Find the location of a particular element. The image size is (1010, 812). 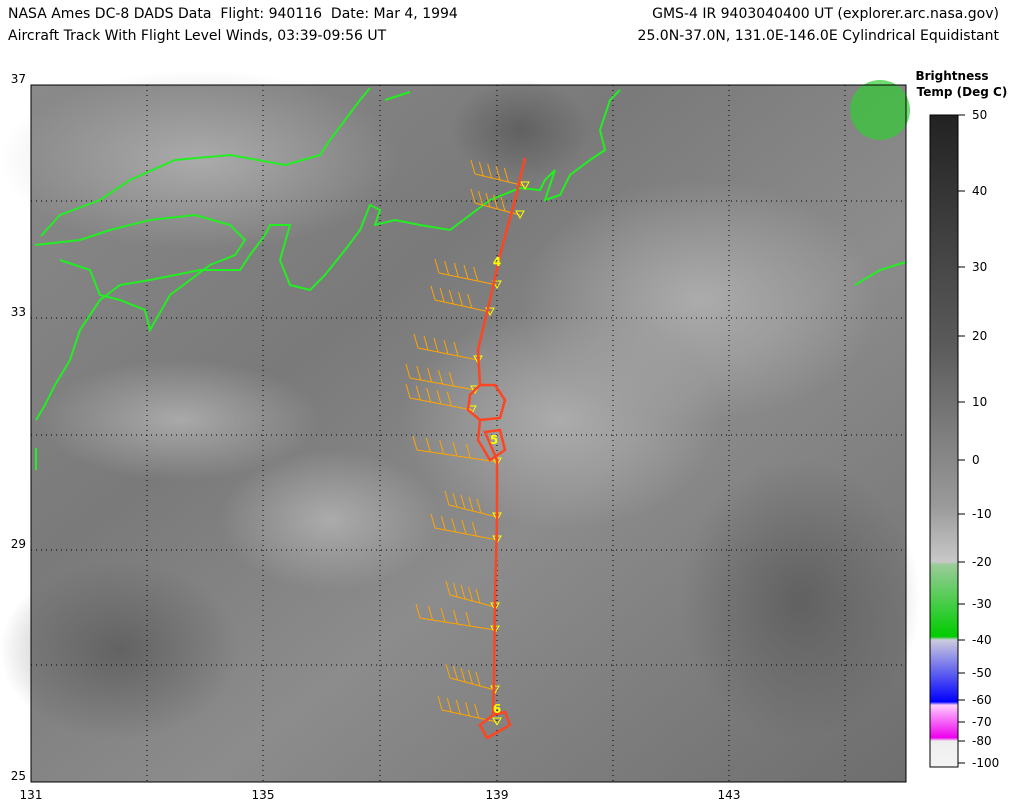

colorbar-label: 40 is located at coordinates (979, 191).